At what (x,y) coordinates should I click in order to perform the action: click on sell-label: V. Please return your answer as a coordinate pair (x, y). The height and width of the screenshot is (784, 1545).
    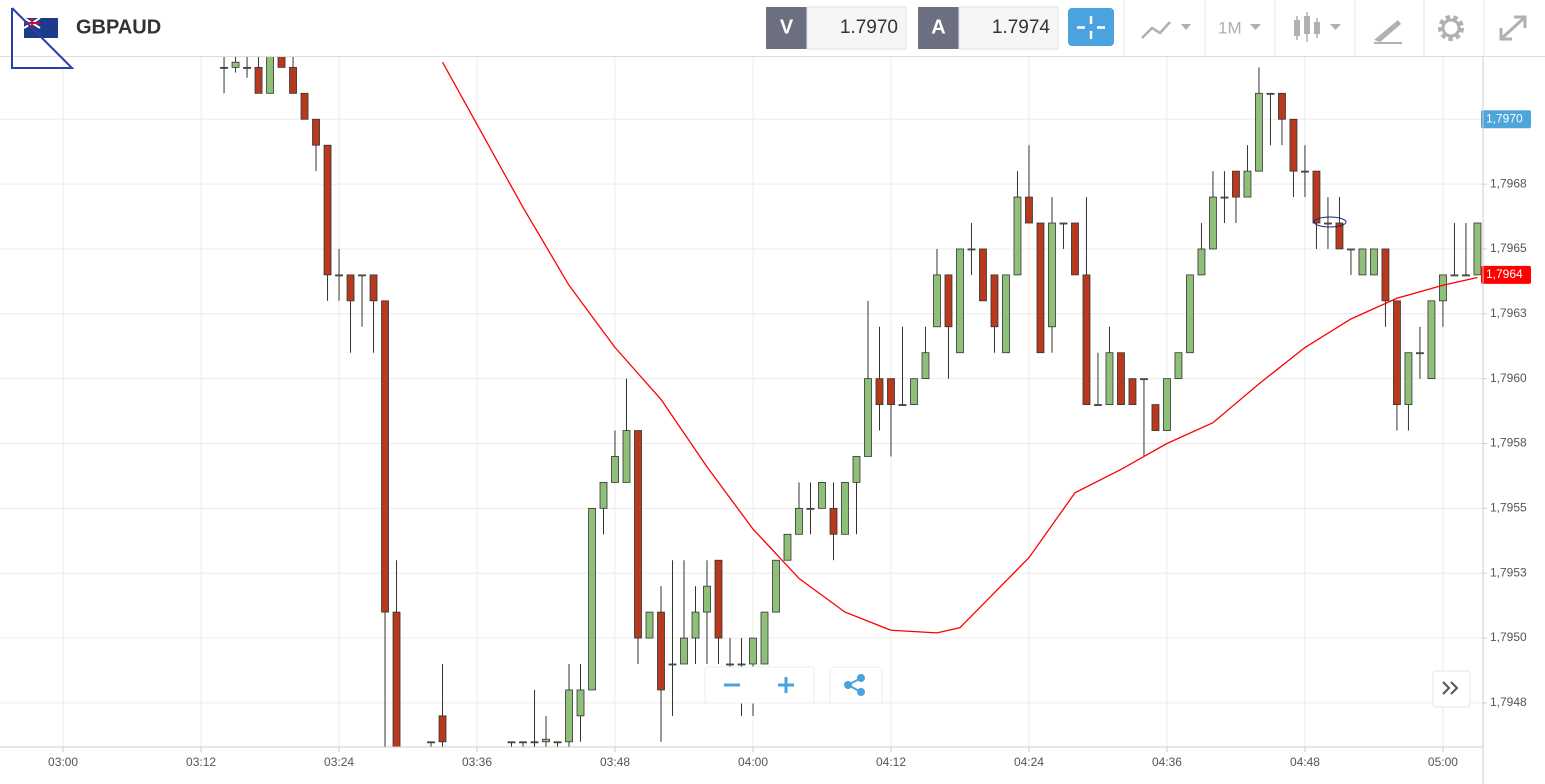
    Looking at the image, I should click on (787, 27).